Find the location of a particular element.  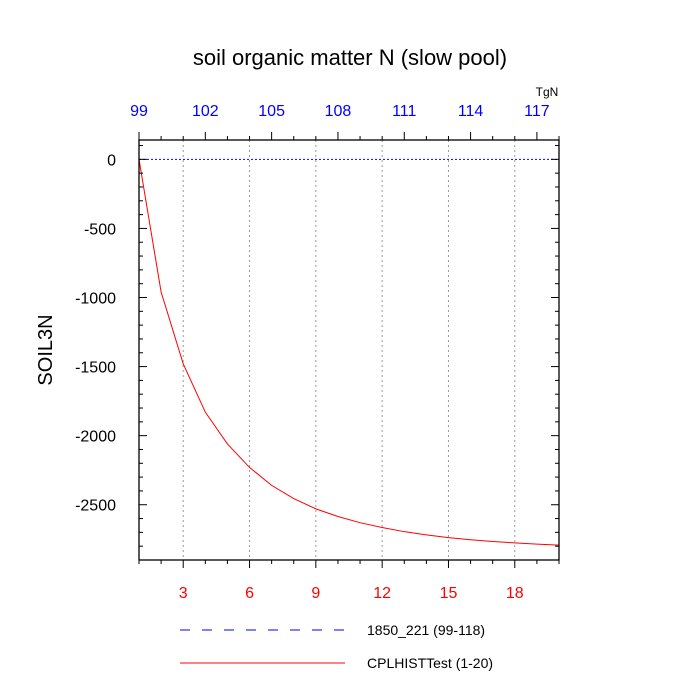

top-tick-label: 114 is located at coordinates (471, 111).